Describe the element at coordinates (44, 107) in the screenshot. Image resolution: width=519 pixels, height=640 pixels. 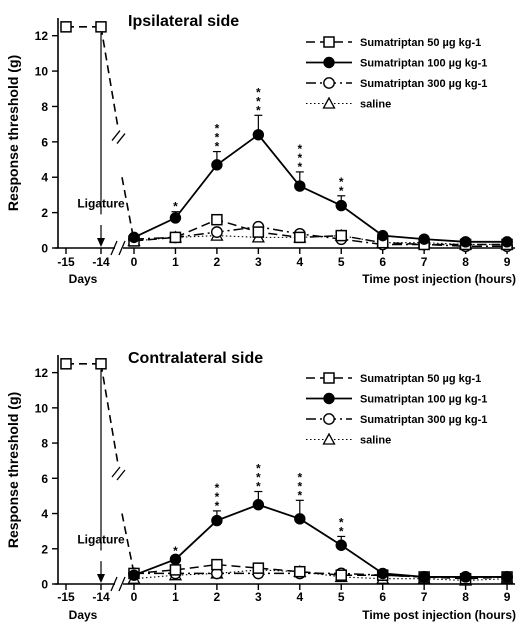
I see `y-tick-label: 8` at that location.